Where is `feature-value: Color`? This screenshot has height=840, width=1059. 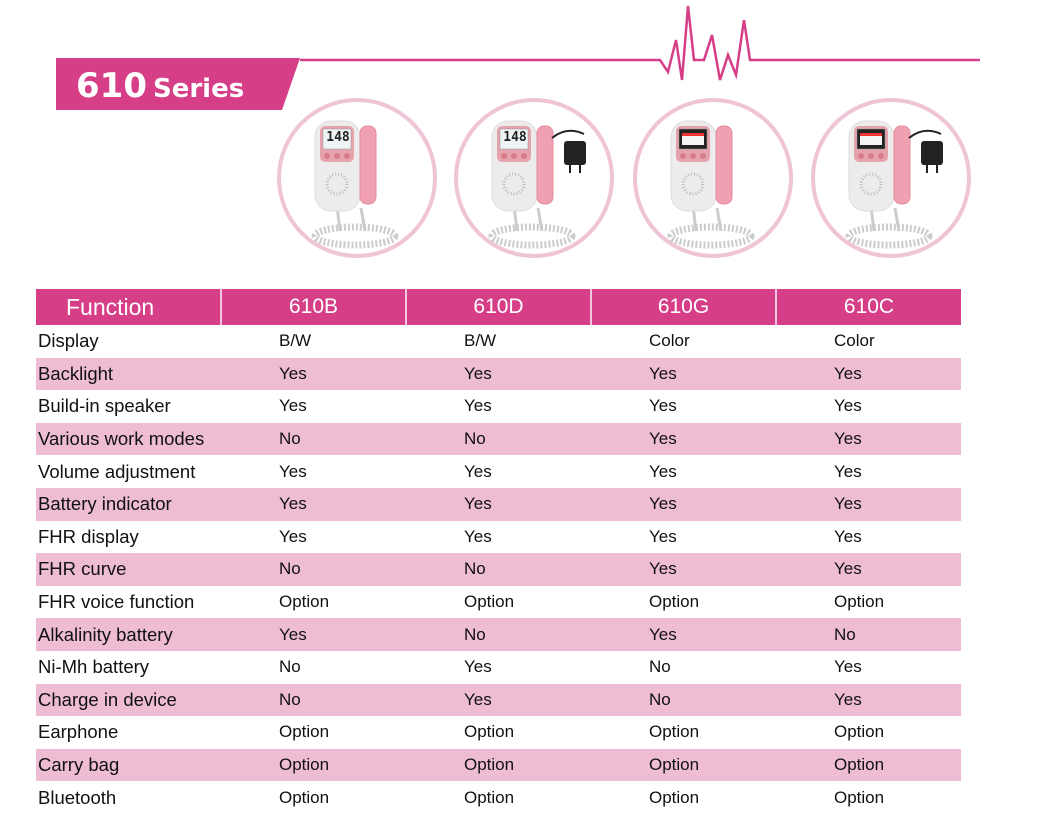 feature-value: Color is located at coordinates (854, 341).